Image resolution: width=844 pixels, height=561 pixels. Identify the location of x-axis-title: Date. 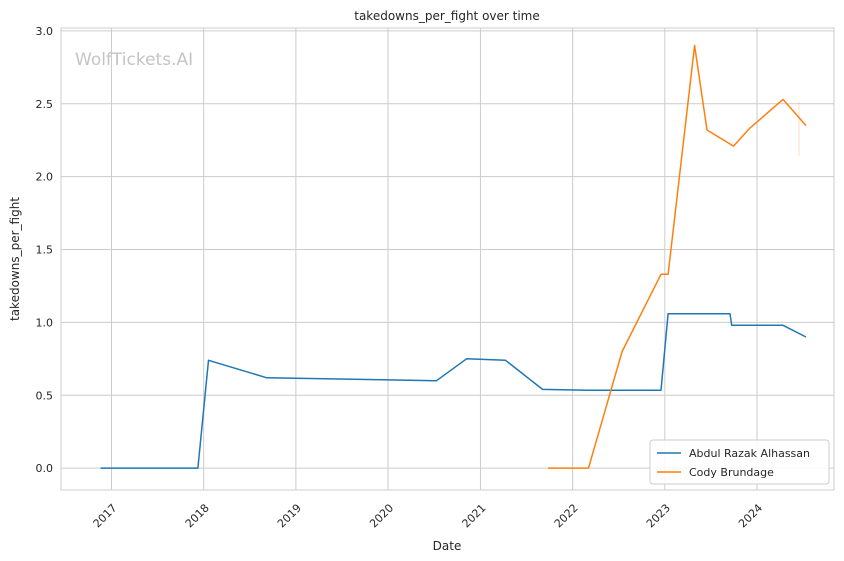
(447, 546).